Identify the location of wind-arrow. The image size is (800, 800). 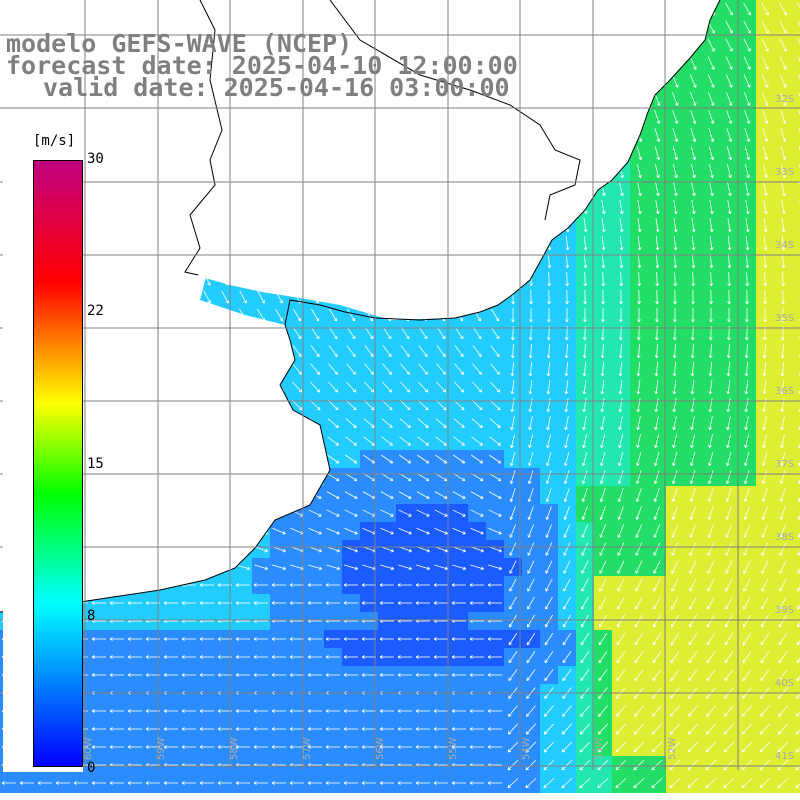
(783, 63).